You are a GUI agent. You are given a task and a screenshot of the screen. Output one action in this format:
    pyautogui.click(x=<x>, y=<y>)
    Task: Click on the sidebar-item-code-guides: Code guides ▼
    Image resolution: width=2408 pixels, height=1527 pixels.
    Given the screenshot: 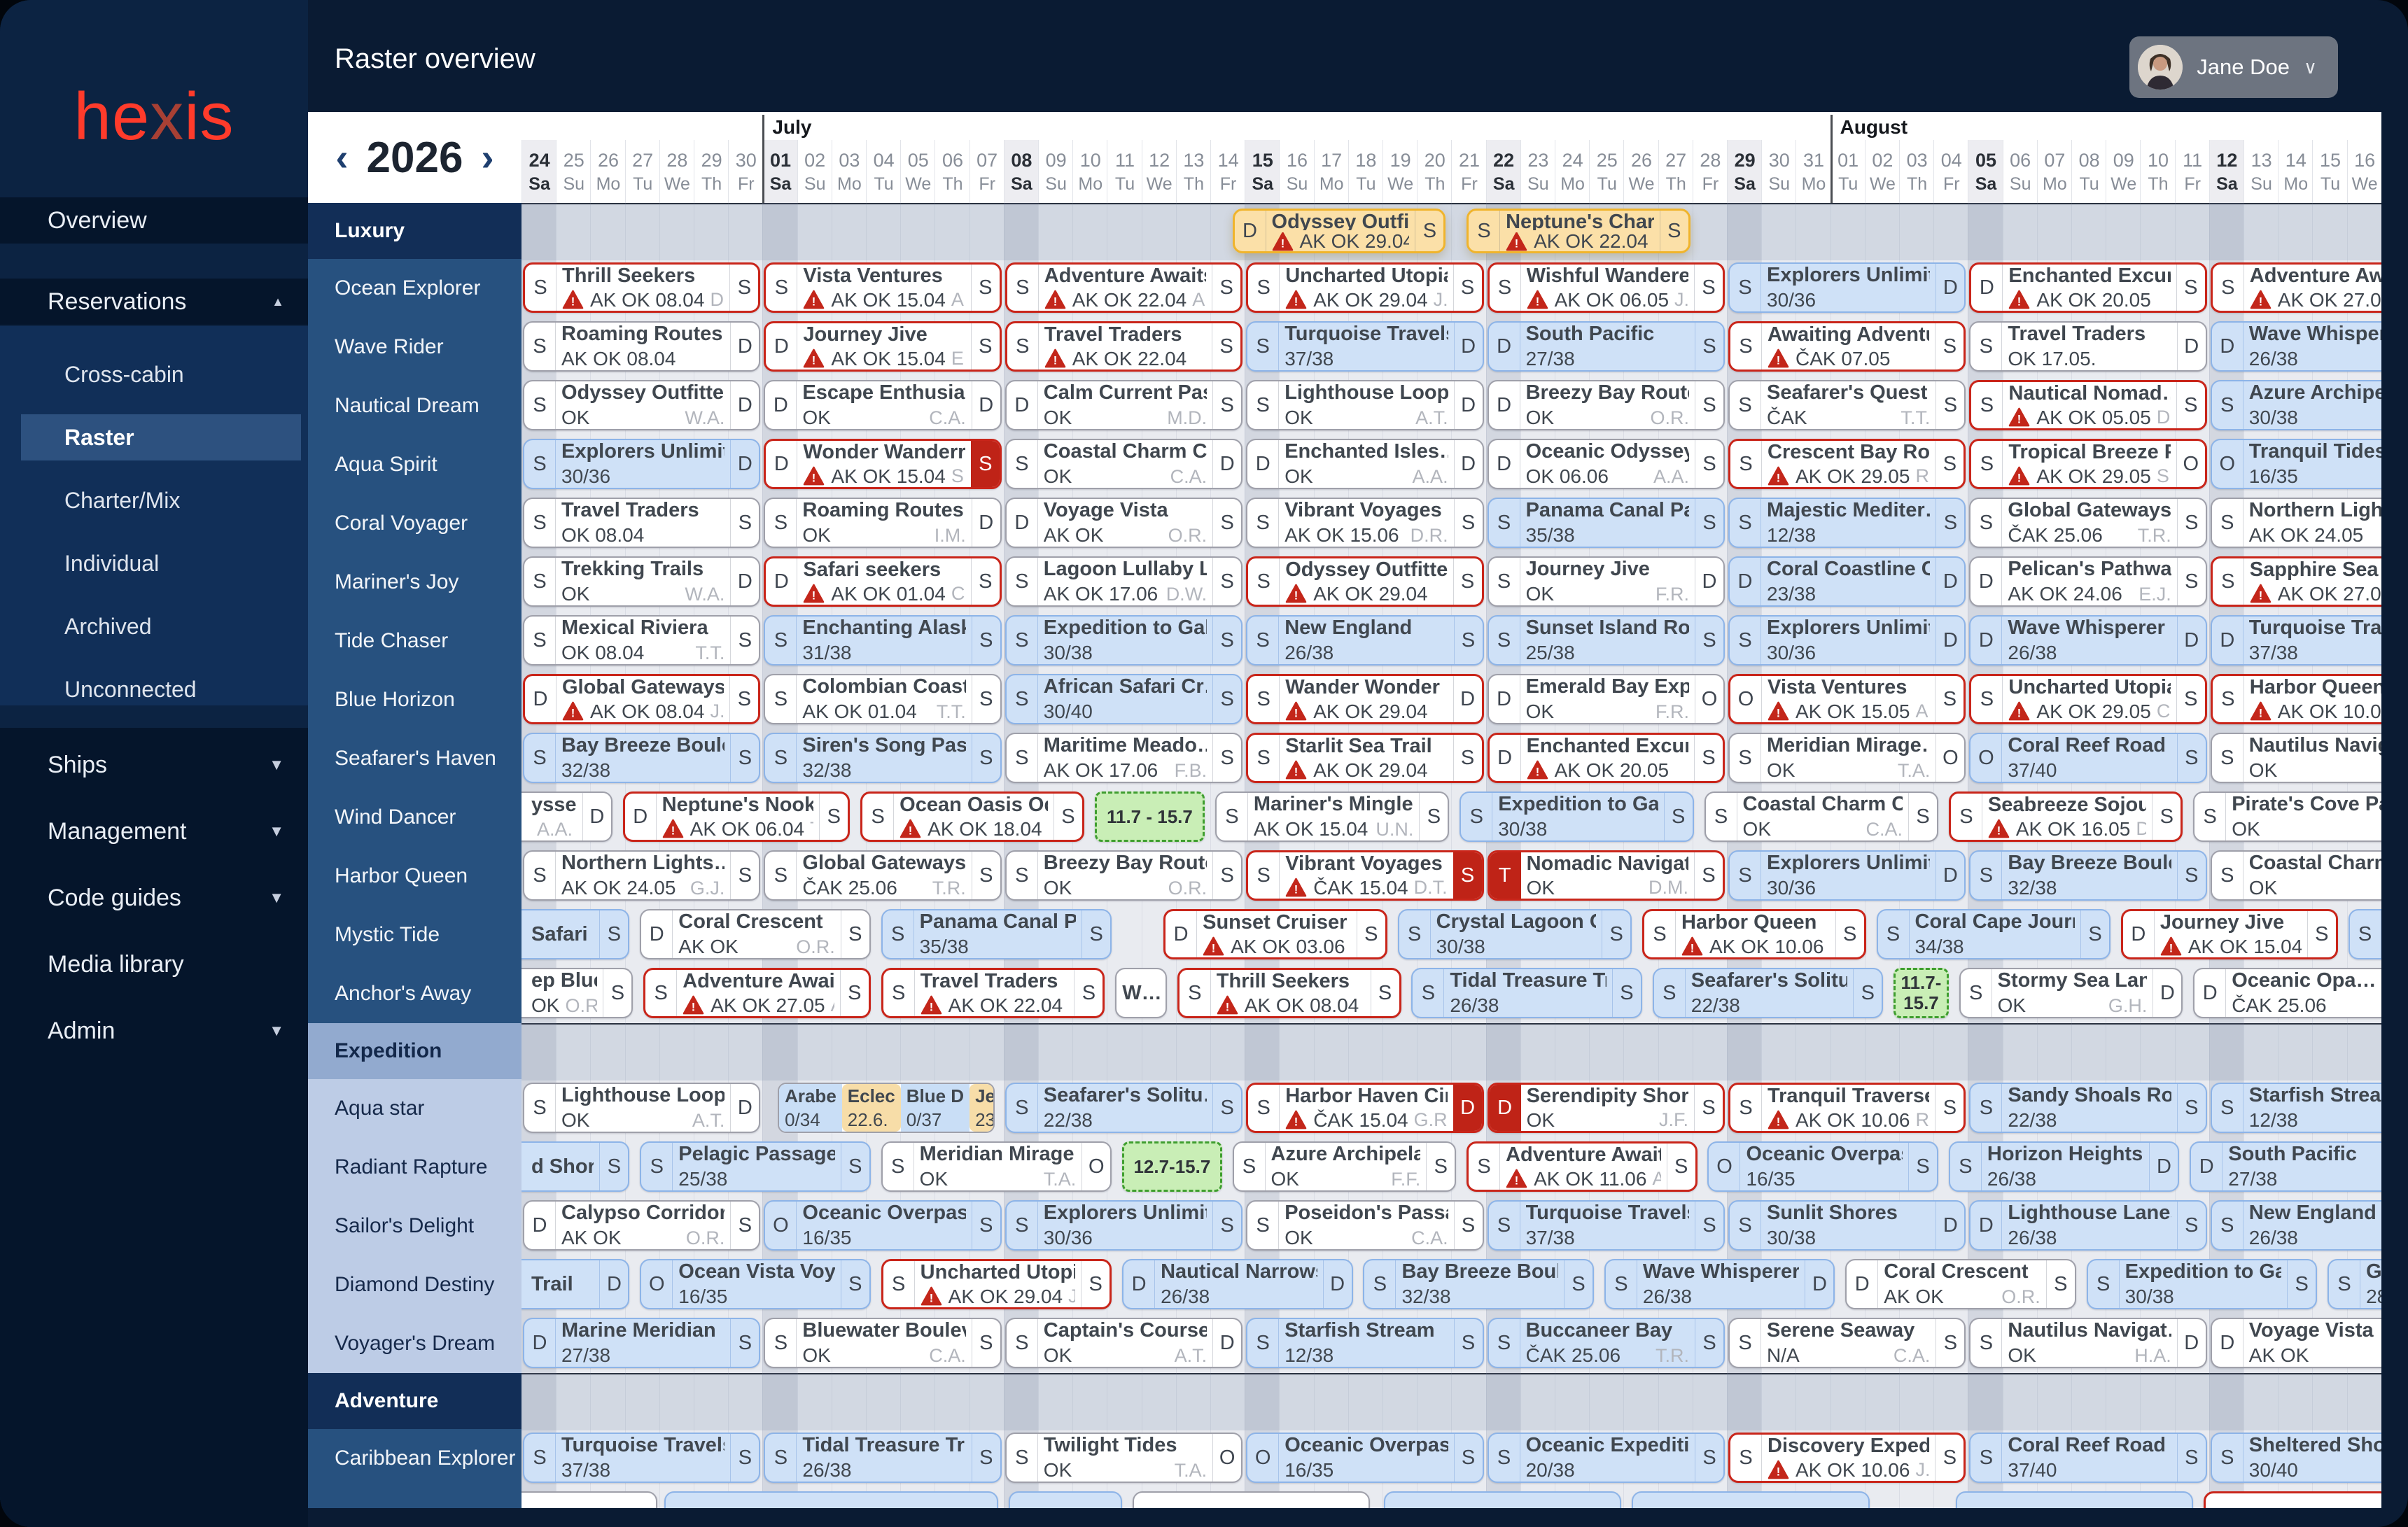 What is the action you would take?
    pyautogui.click(x=154, y=898)
    